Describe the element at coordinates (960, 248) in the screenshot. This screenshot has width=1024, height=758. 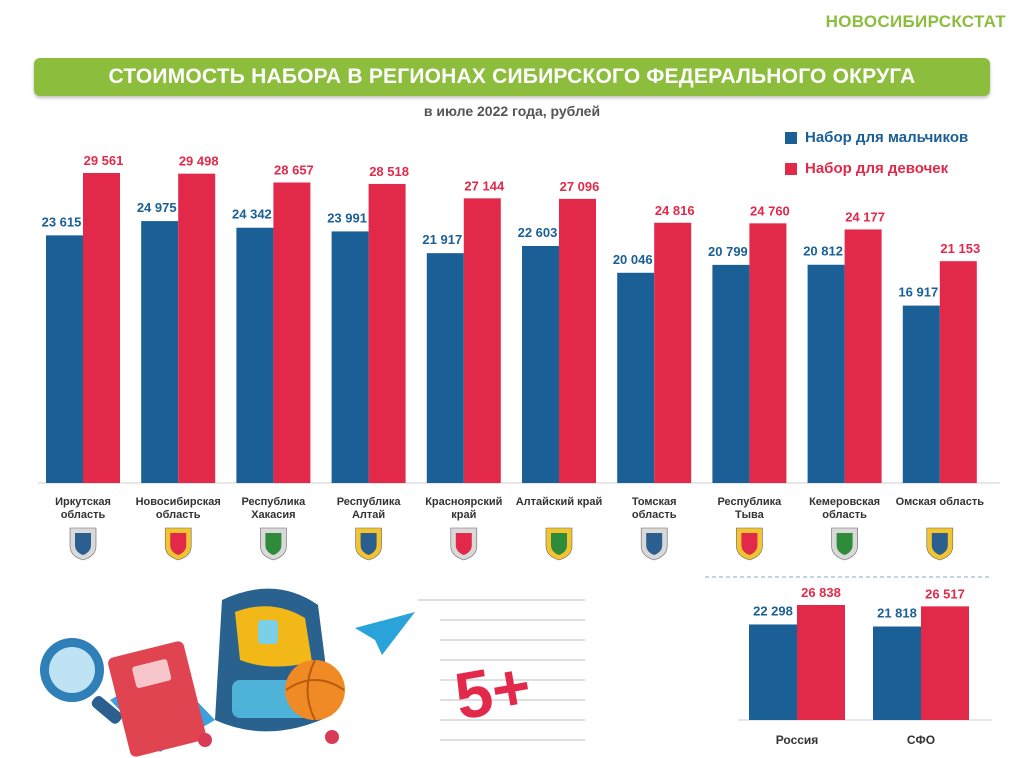
I see `data-label-girls: 21 153` at that location.